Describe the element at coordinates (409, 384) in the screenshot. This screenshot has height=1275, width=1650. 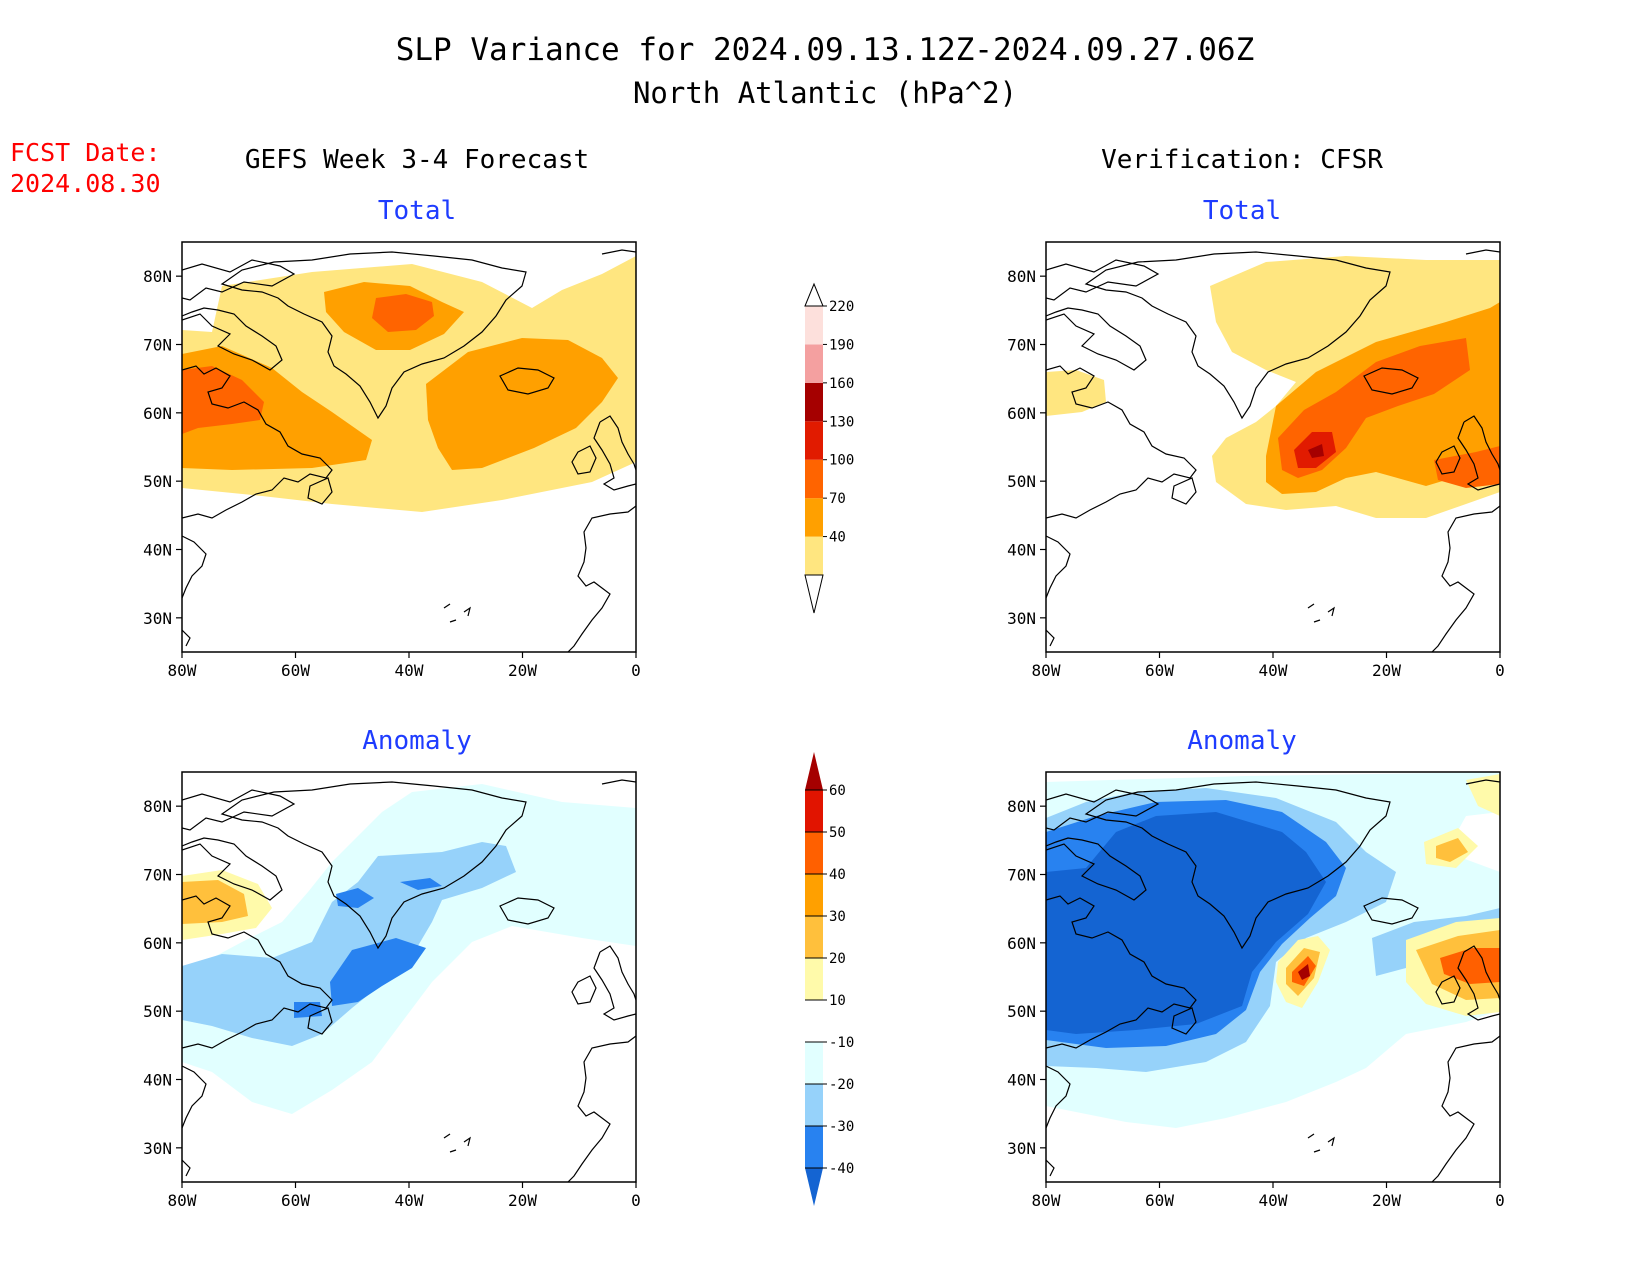
I see `shading-forecast-total` at that location.